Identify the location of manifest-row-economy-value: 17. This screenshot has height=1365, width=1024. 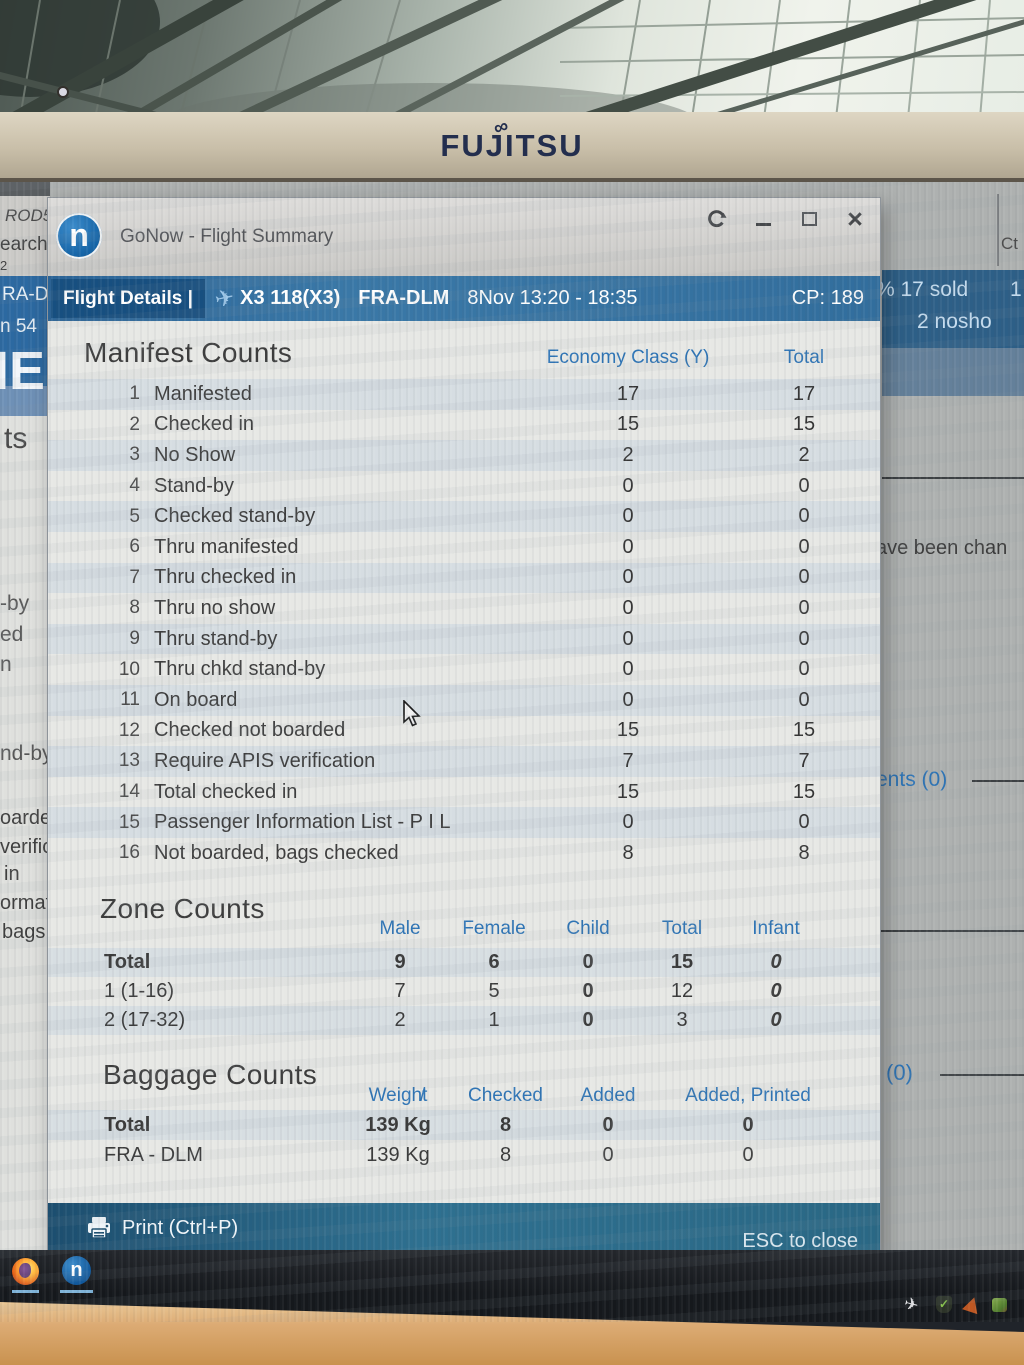
(628, 393).